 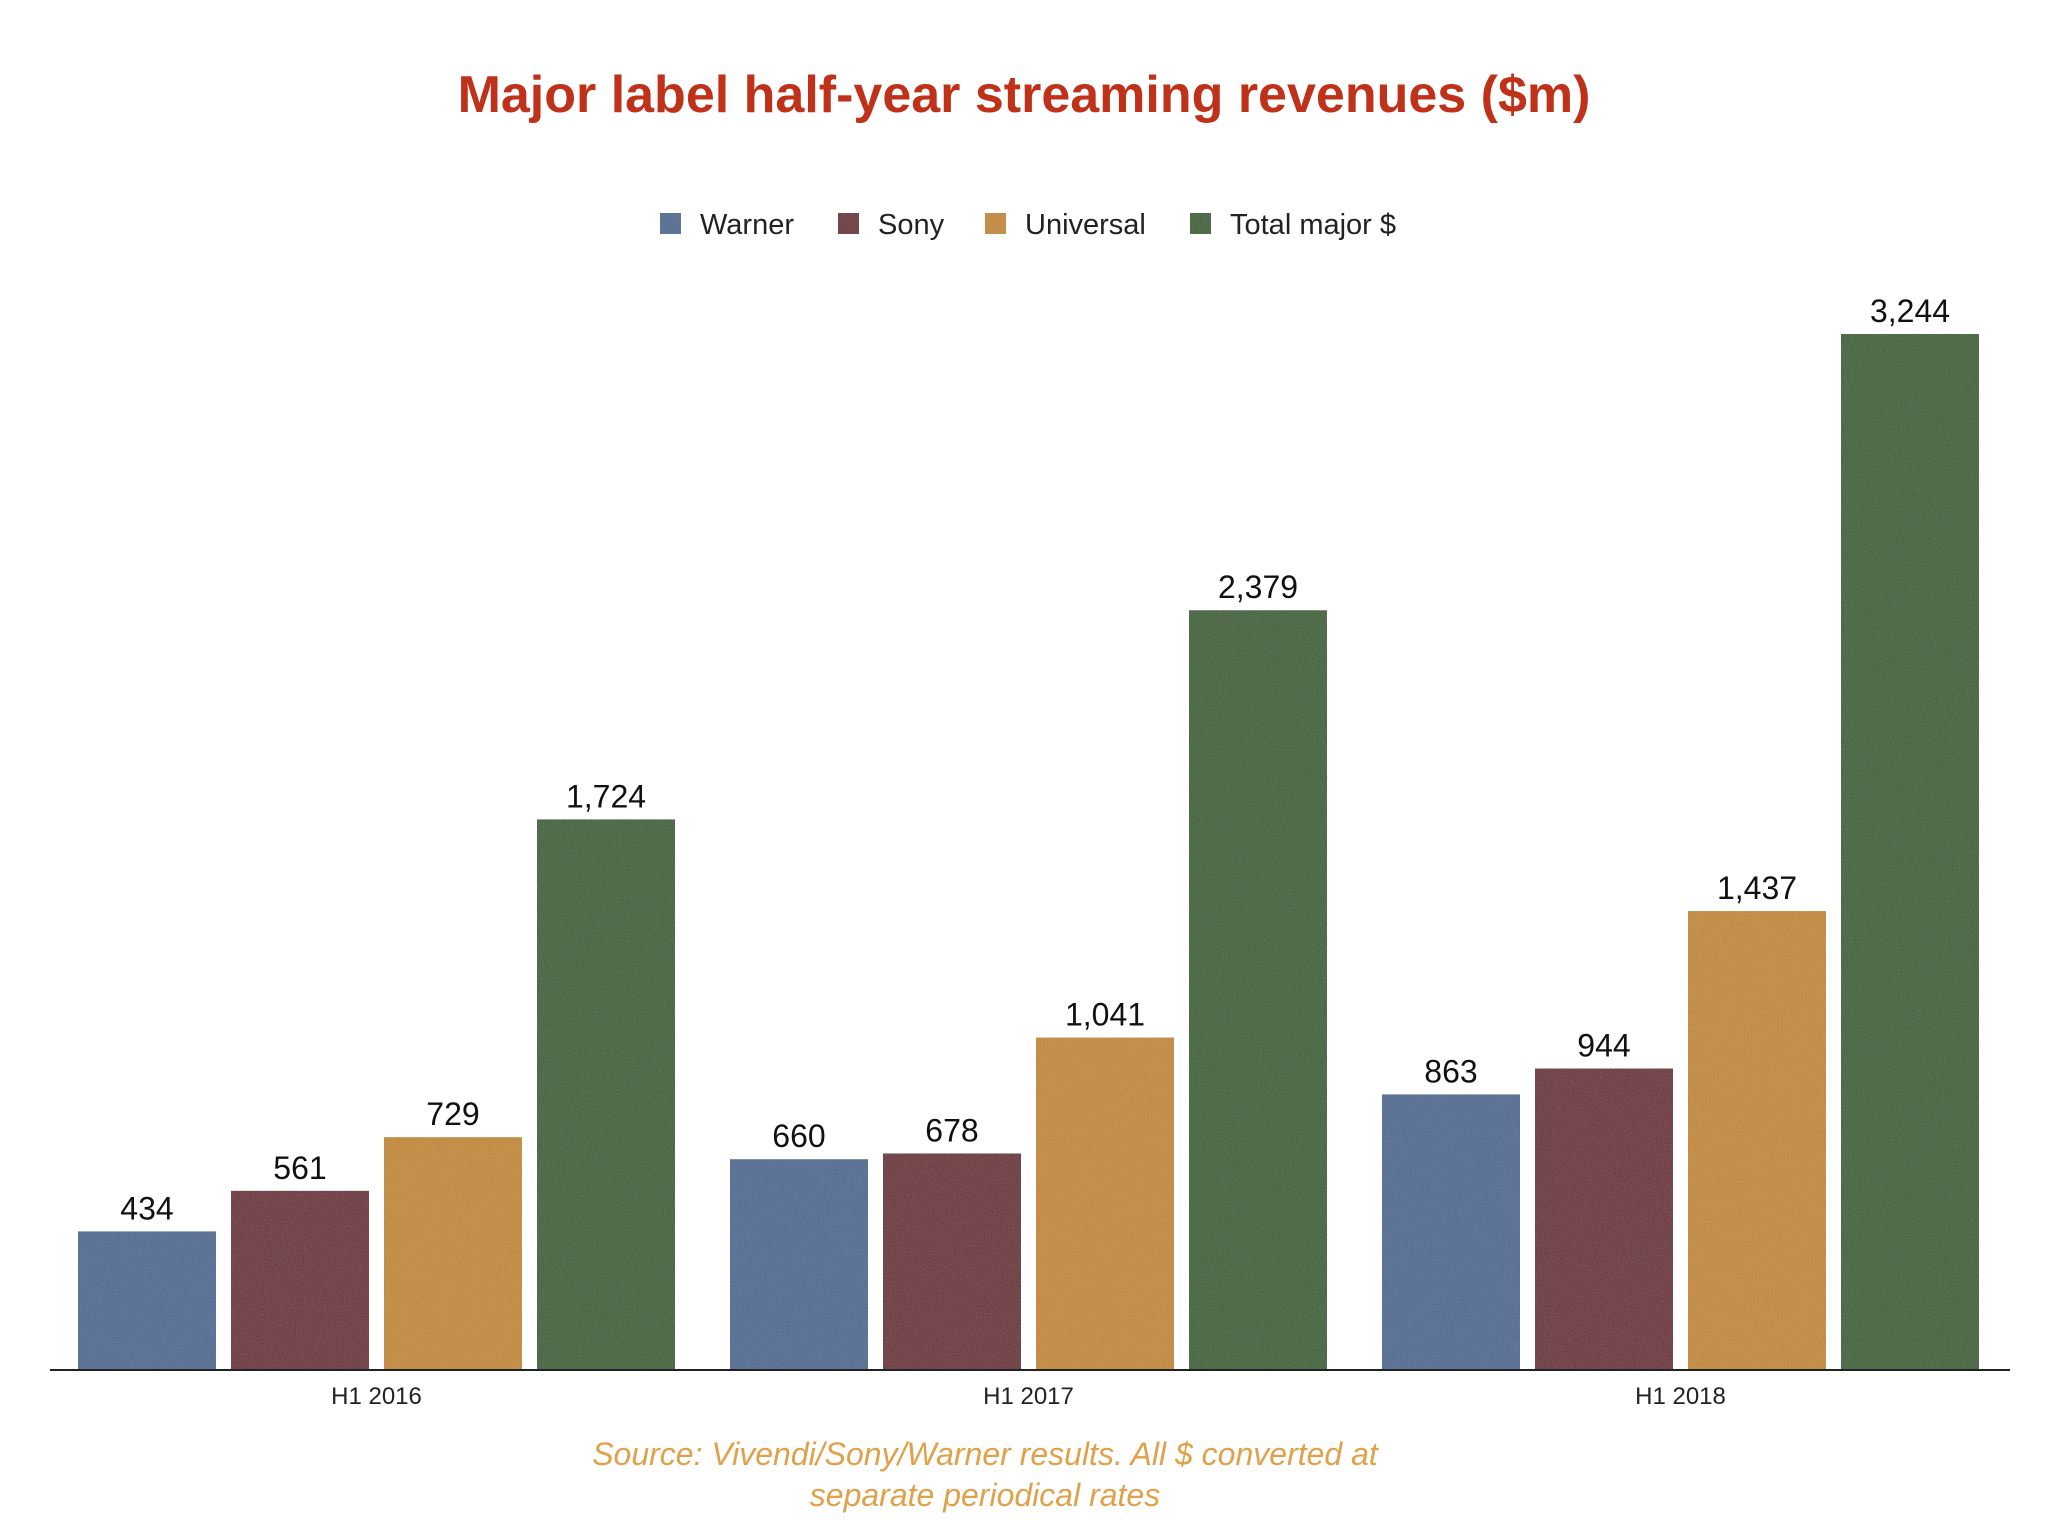 I want to click on category-label-0: H1 2016, so click(x=376, y=1396).